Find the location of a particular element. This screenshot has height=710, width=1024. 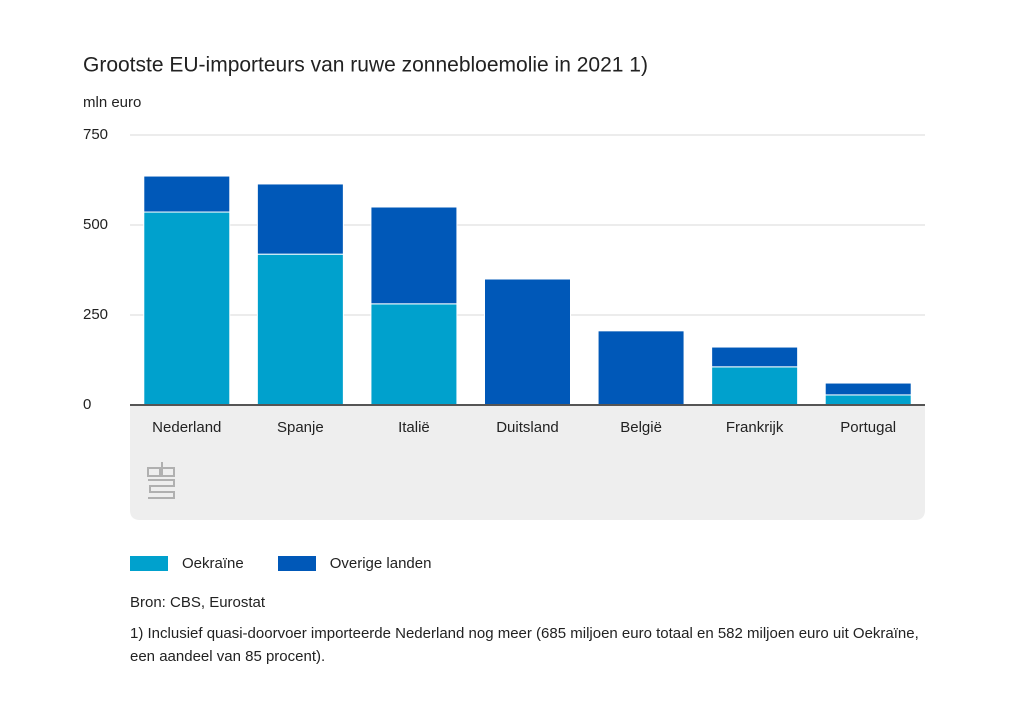

x-tick-label: Nederland is located at coordinates (186, 427).